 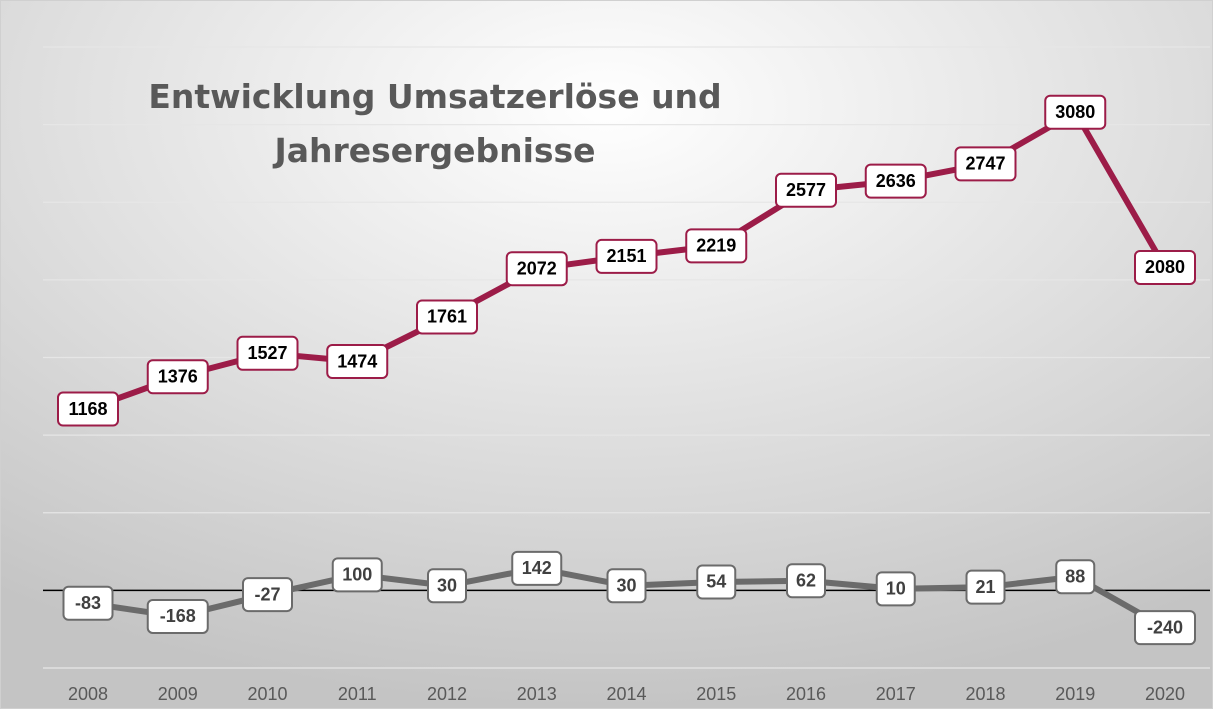 I want to click on data-label: 1761, so click(x=447, y=317).